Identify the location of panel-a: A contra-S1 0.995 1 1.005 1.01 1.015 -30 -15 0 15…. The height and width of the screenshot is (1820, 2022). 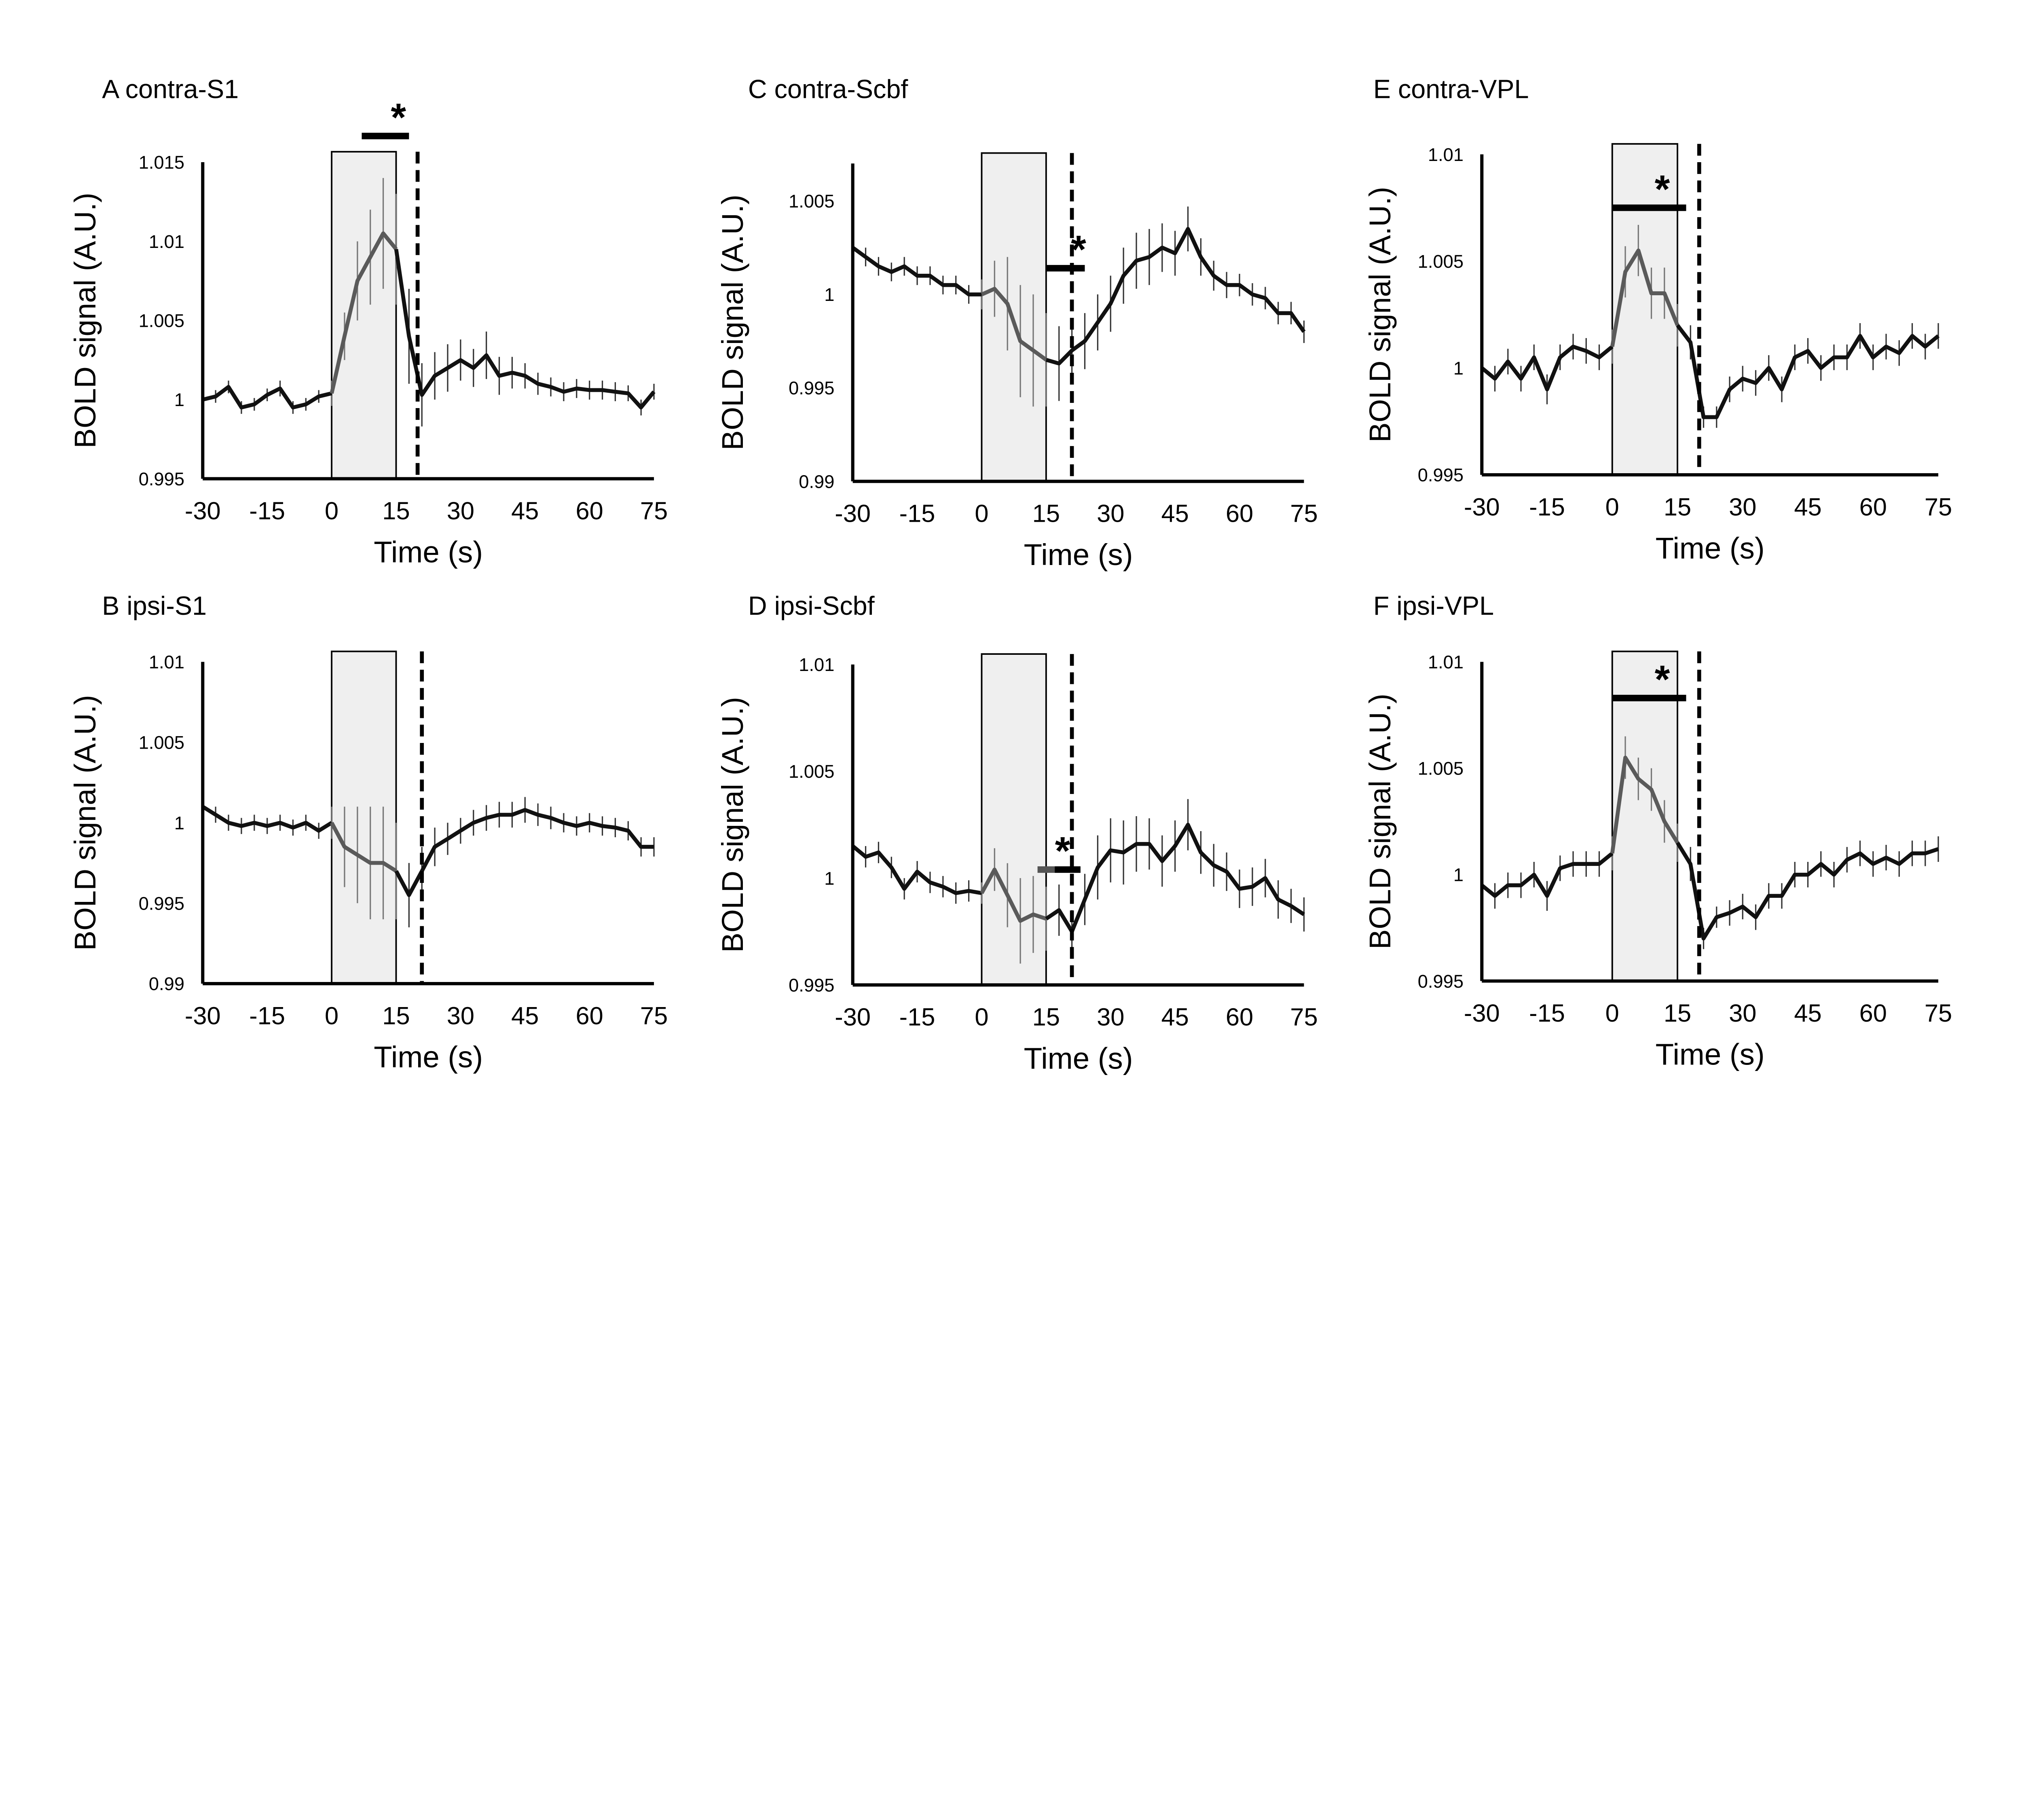
(368, 321).